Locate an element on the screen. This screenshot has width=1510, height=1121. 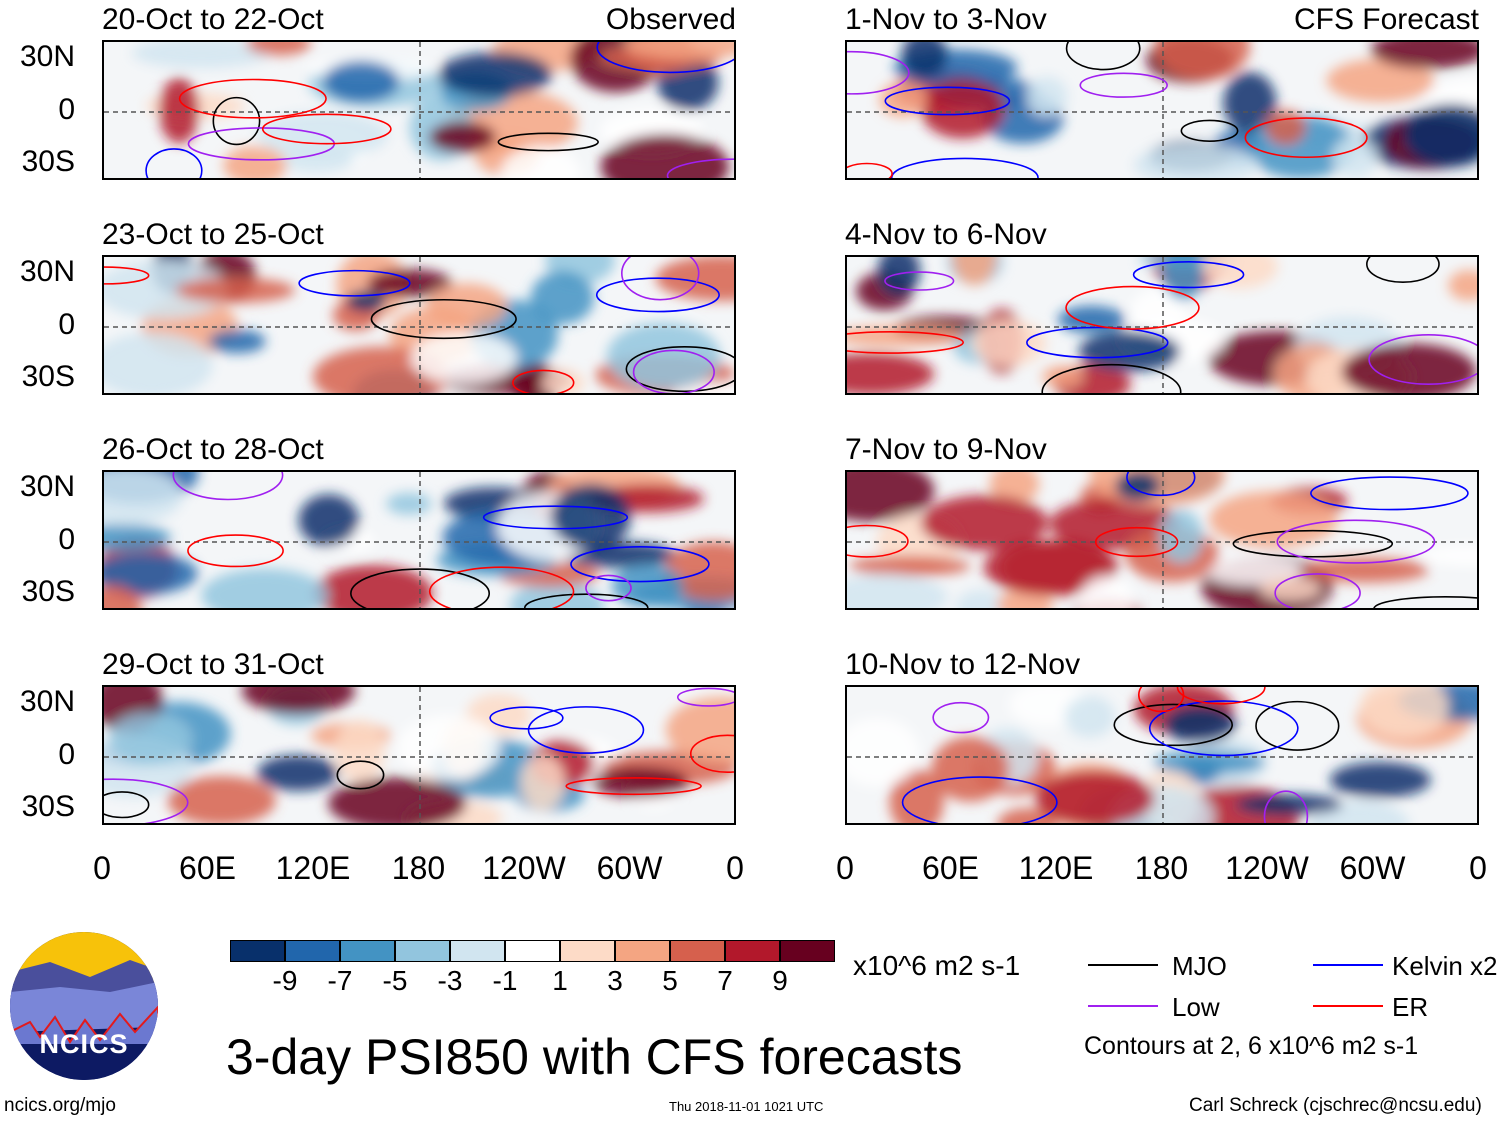
panel-title: 1-Nov to 3-Nov is located at coordinates (946, 19).